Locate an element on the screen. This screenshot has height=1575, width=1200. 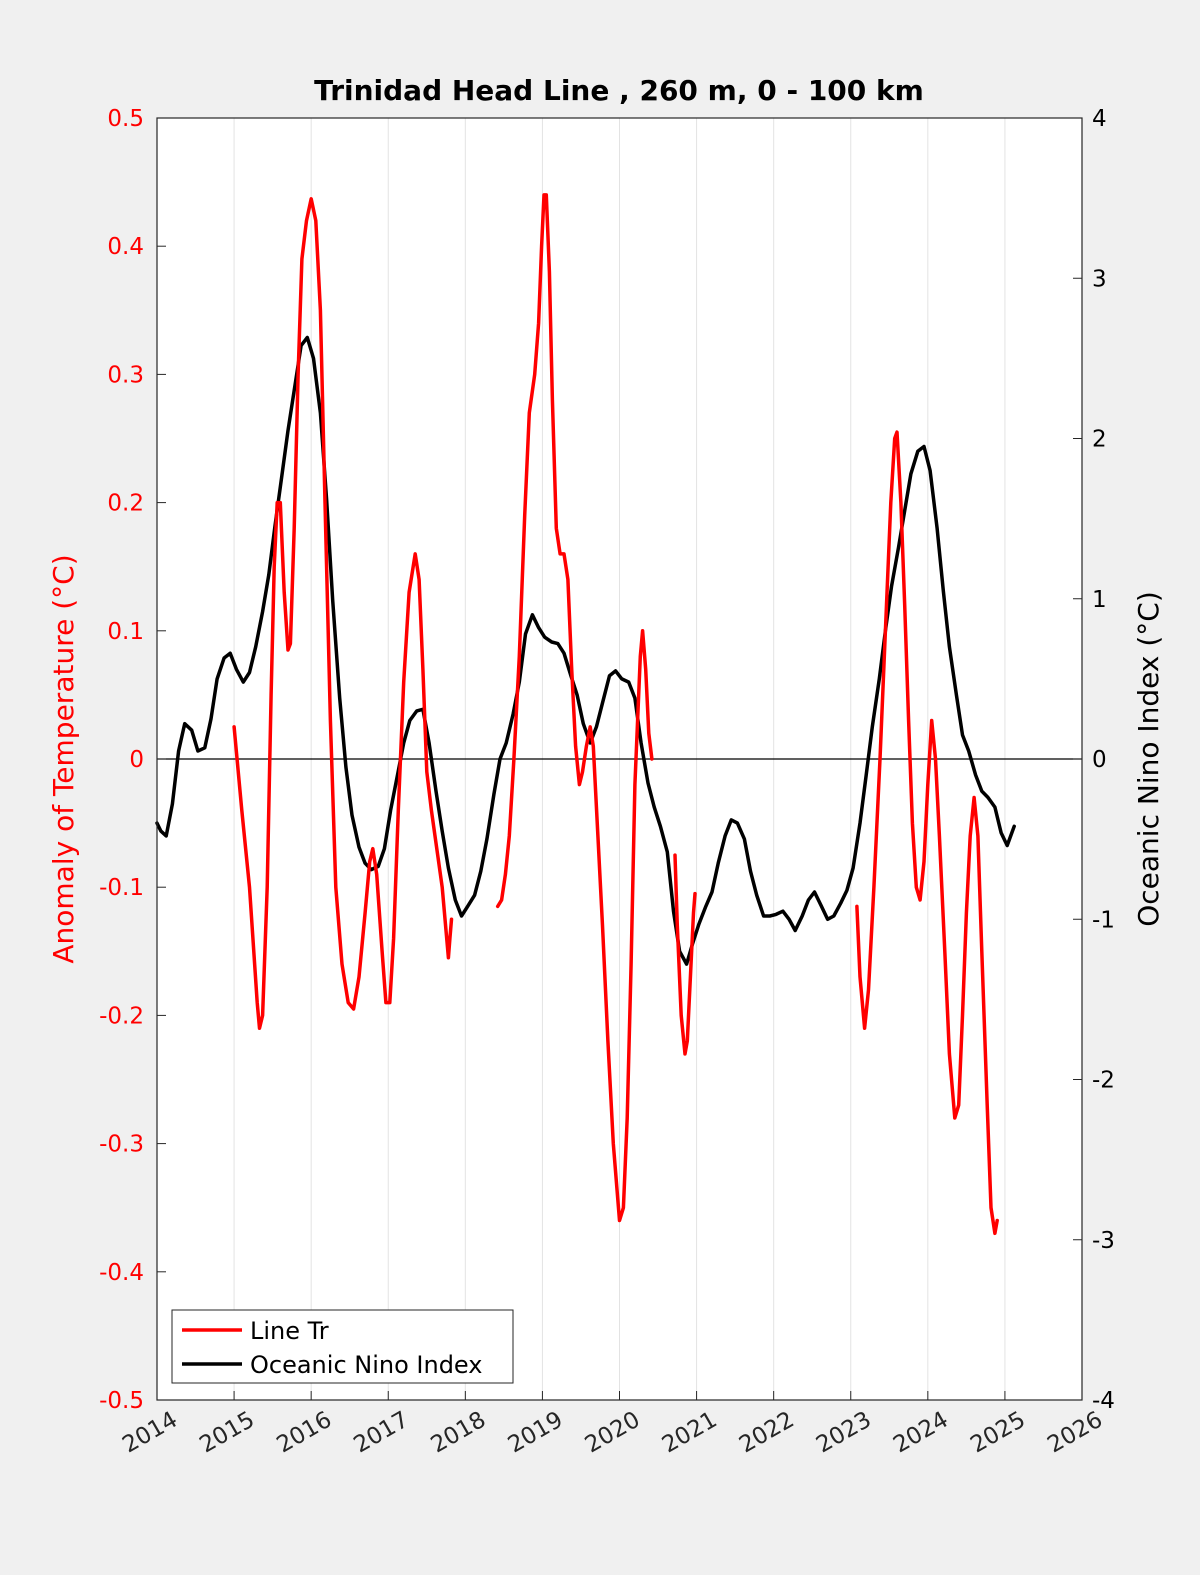
right-tick-label: 4 is located at coordinates (1099, 119).